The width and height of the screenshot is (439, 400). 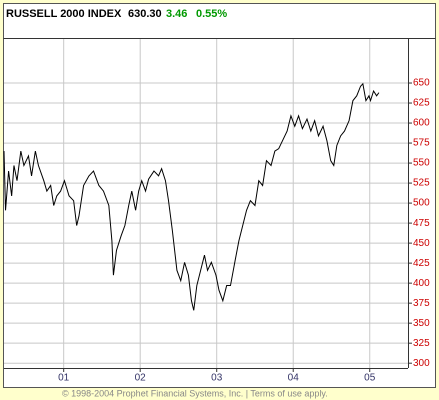 I want to click on y-tick-label: 300, so click(x=421, y=363).